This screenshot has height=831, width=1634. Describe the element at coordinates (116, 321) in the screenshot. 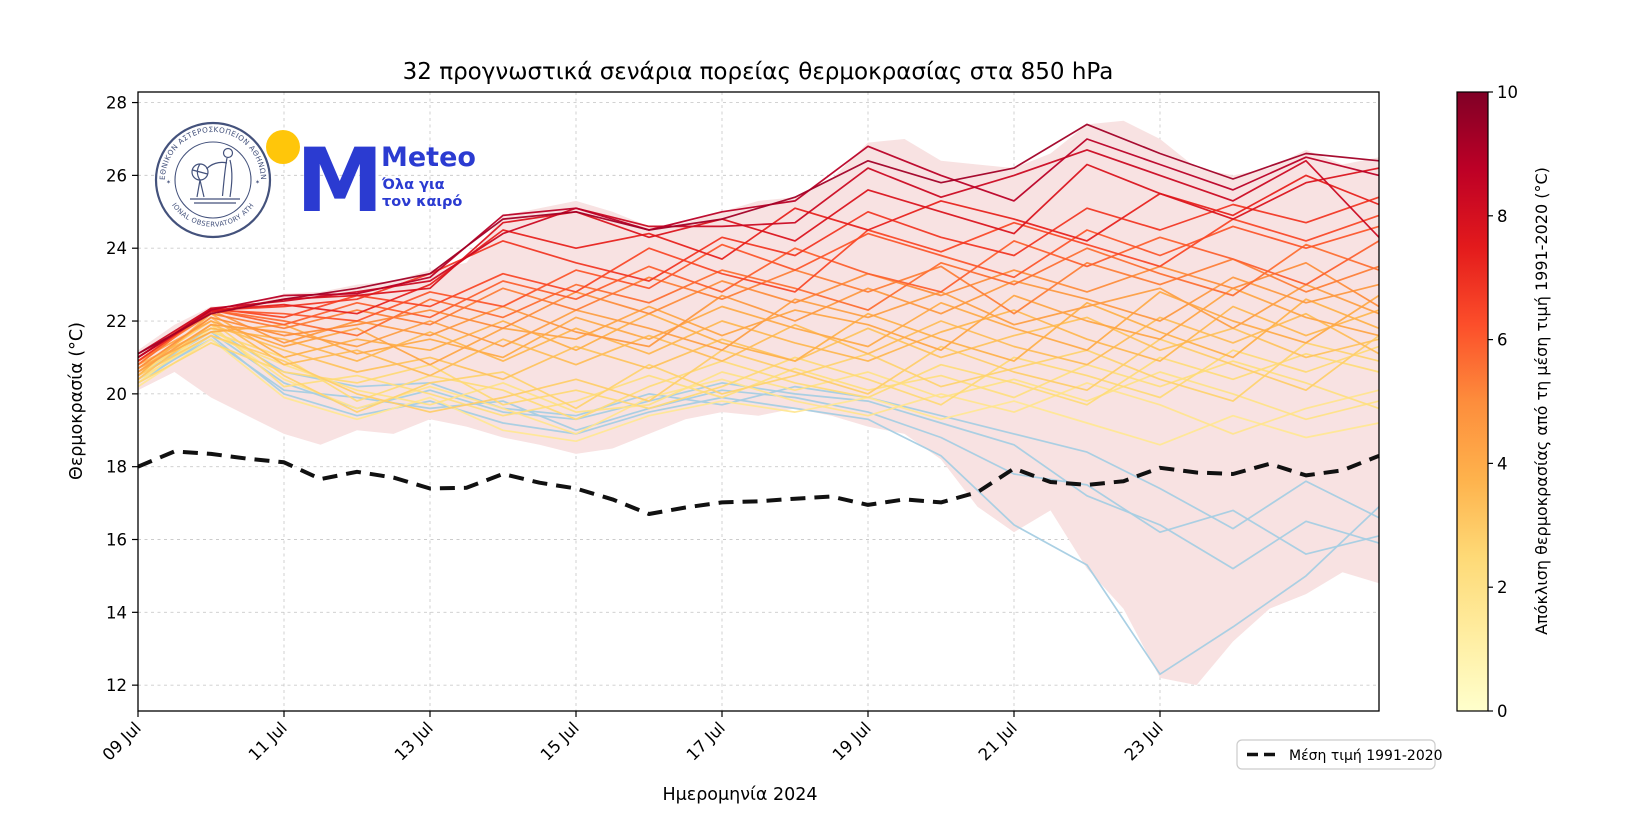

I see `y-tick-label: 22` at that location.